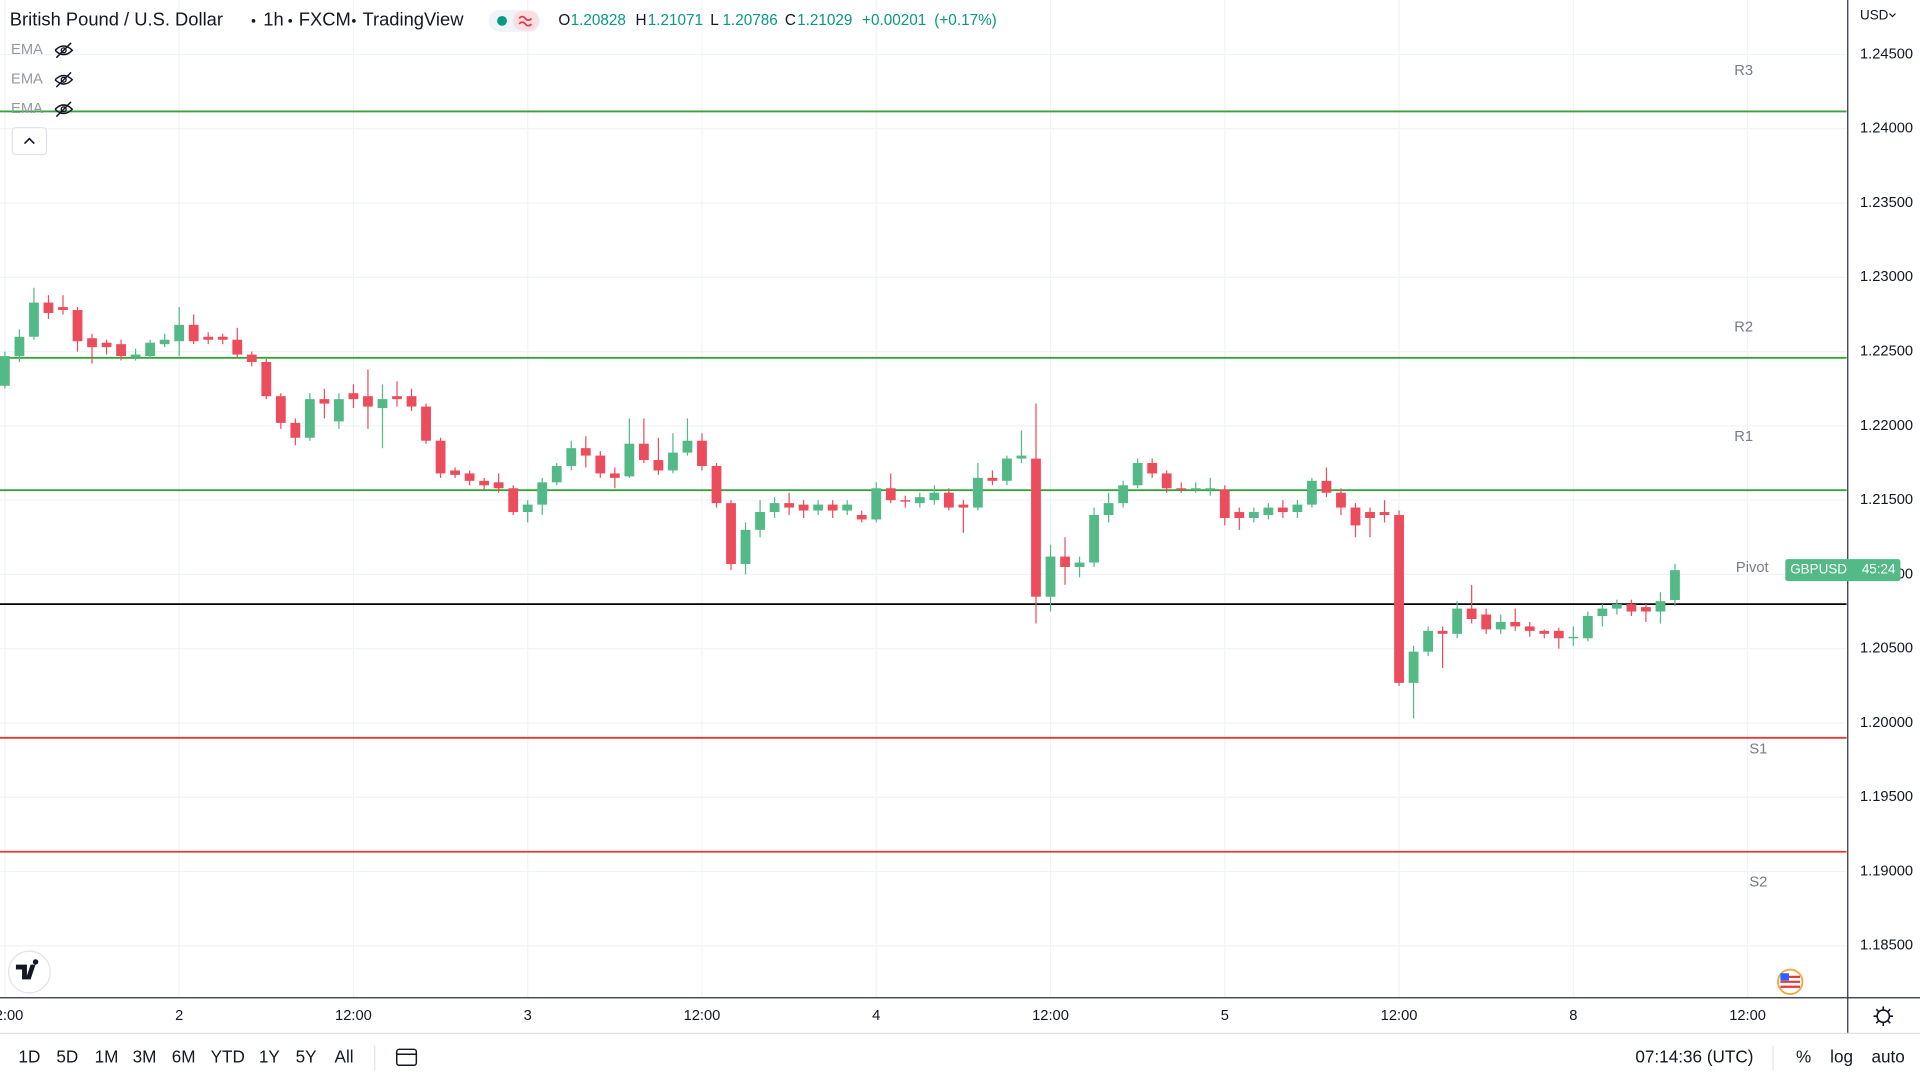 This screenshot has width=1920, height=1080. I want to click on pivot-label: R3, so click(1743, 71).